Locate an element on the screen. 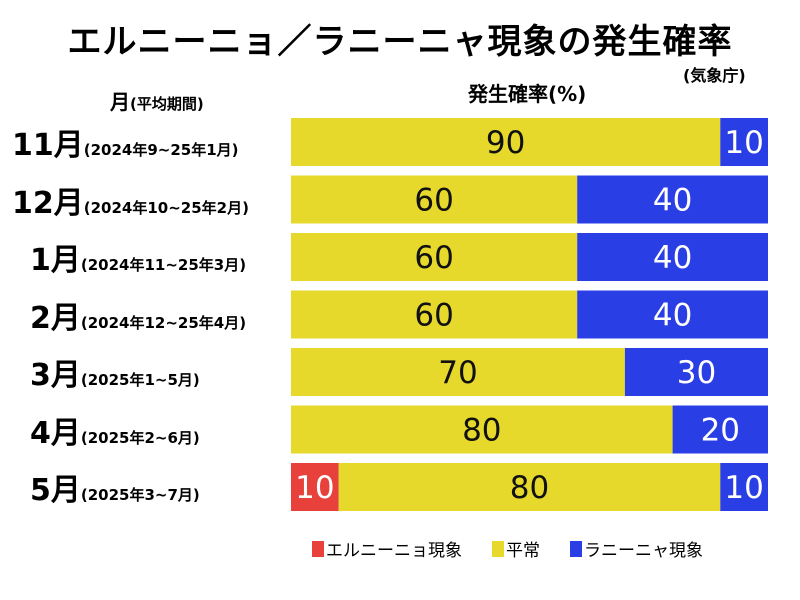  row-label: 2月(2024年12~25年4月) is located at coordinates (138, 315).